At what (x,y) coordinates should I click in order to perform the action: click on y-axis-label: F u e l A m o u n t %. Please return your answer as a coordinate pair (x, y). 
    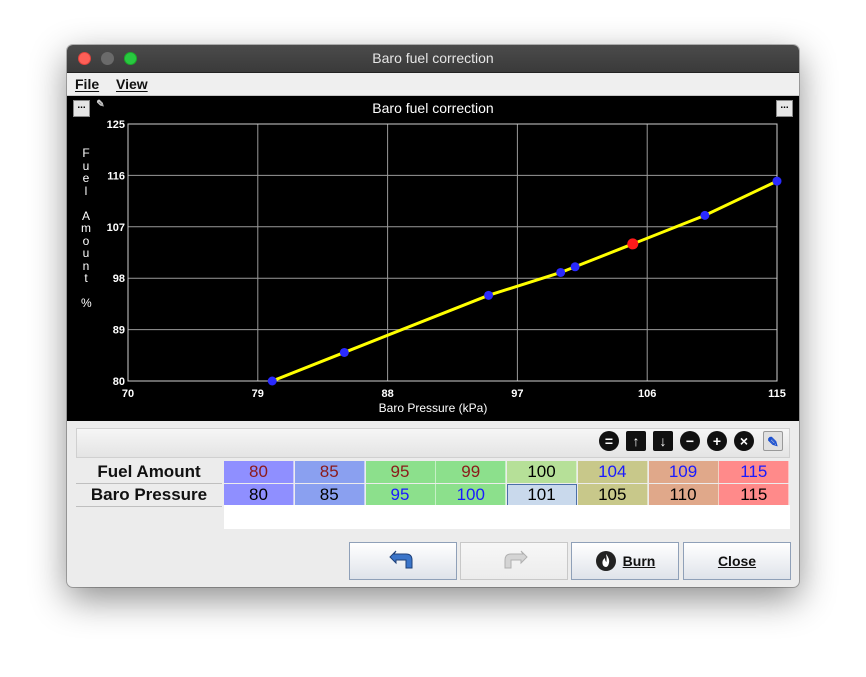
    Looking at the image, I should click on (86, 228).